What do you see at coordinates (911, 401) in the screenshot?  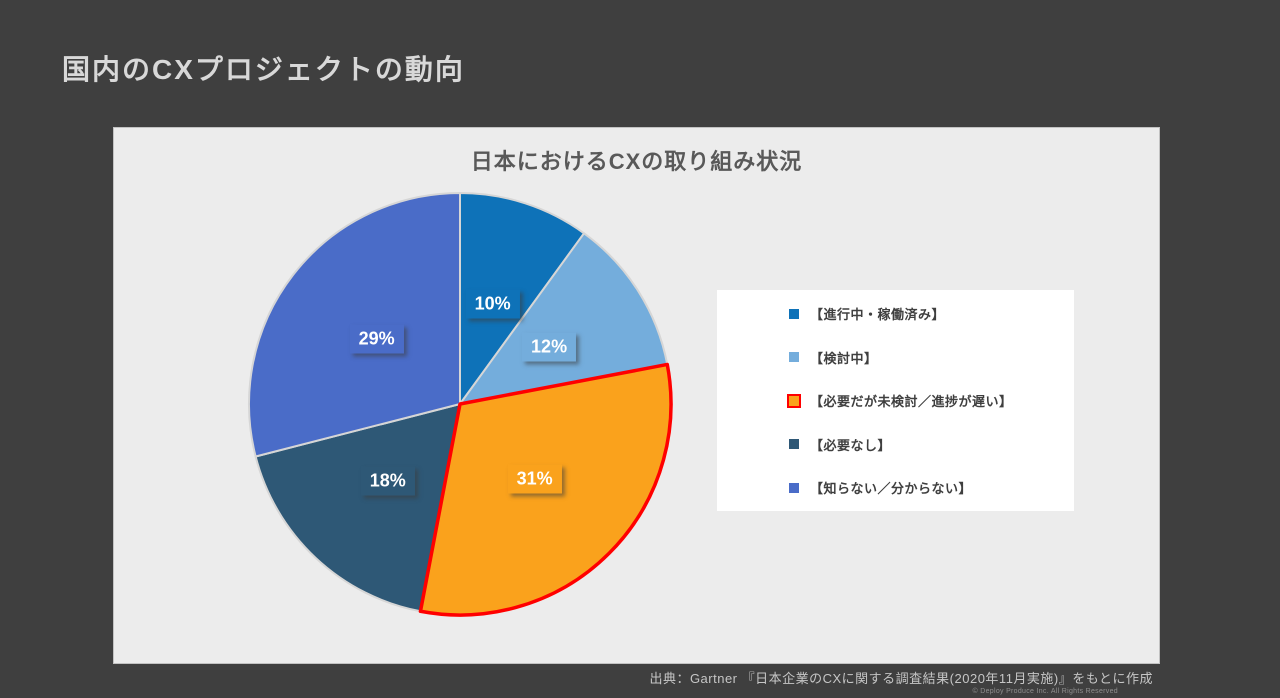 I see `legend-label: 【必要だが未検討／進捗が遅い】` at bounding box center [911, 401].